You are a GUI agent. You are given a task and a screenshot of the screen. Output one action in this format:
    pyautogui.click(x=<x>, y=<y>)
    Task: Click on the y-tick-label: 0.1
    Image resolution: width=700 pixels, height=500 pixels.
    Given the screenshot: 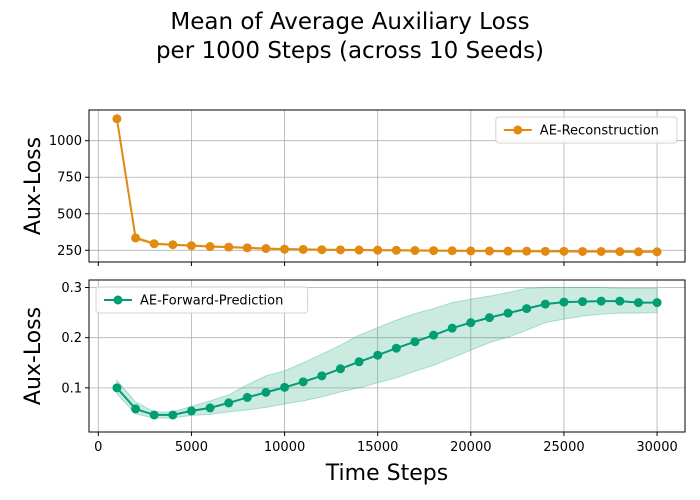 What is the action you would take?
    pyautogui.click(x=71, y=388)
    